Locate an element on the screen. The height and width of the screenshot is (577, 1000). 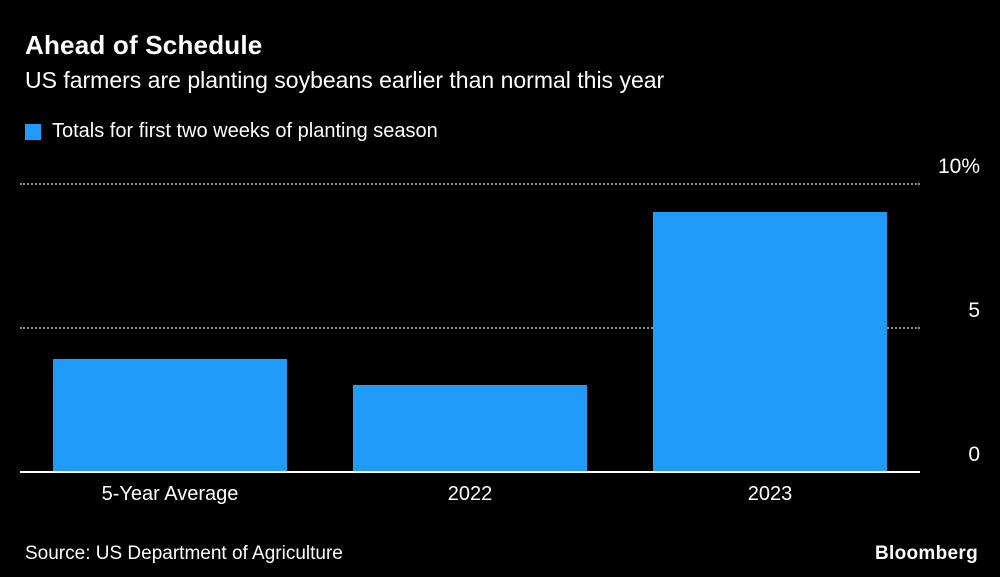
y-axis-tick-label: 0 is located at coordinates (974, 454).